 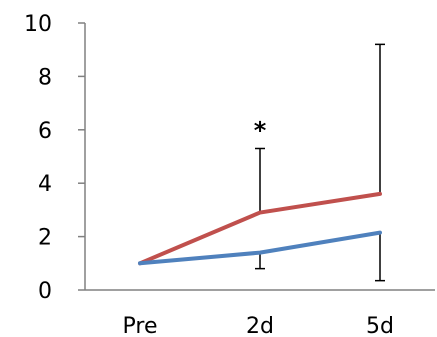 I want to click on y-tick-label: 2, so click(x=45, y=238).